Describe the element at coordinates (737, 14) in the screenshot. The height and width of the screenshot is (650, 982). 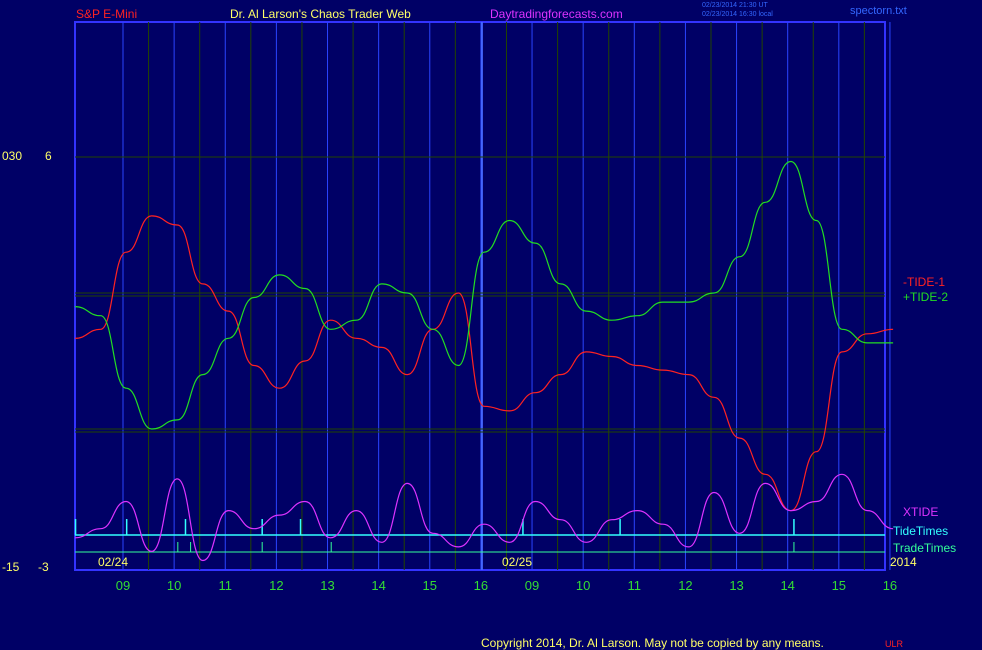
I see `timestamp-local: 02/23/2014 16:30 local` at that location.